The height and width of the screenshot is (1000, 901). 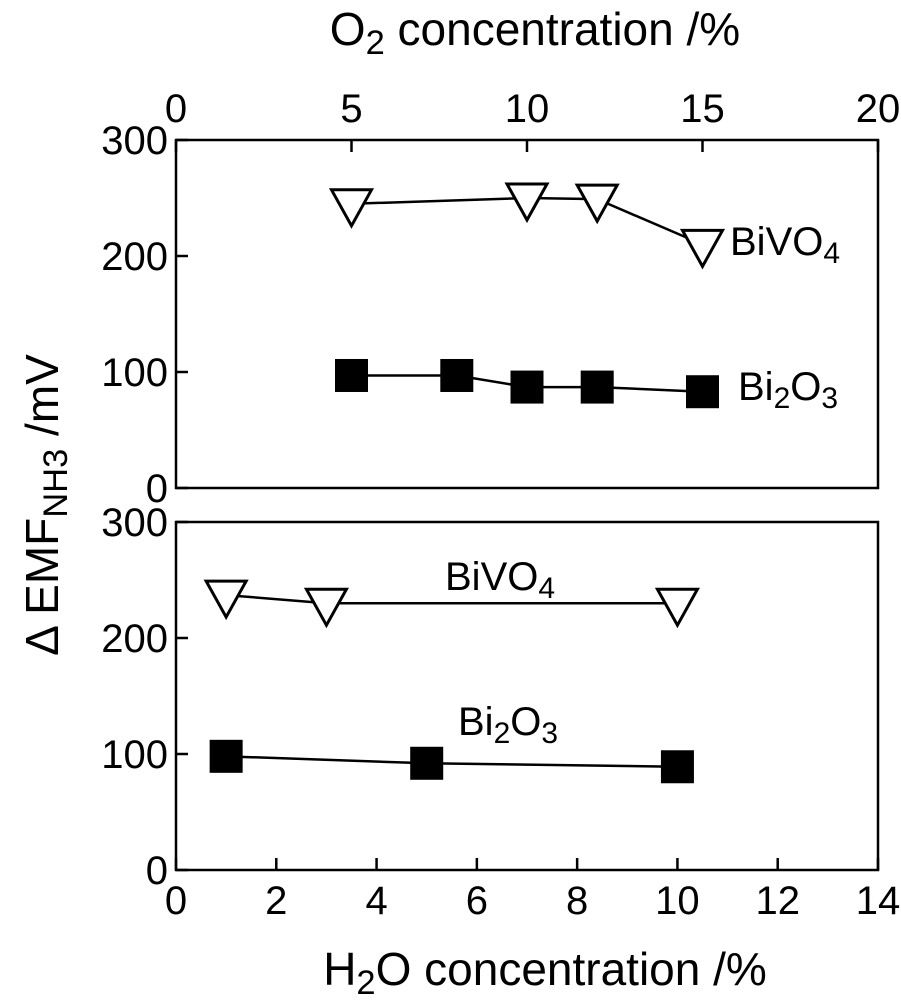 What do you see at coordinates (176, 109) in the screenshot?
I see `x-tick-label-top: 0` at bounding box center [176, 109].